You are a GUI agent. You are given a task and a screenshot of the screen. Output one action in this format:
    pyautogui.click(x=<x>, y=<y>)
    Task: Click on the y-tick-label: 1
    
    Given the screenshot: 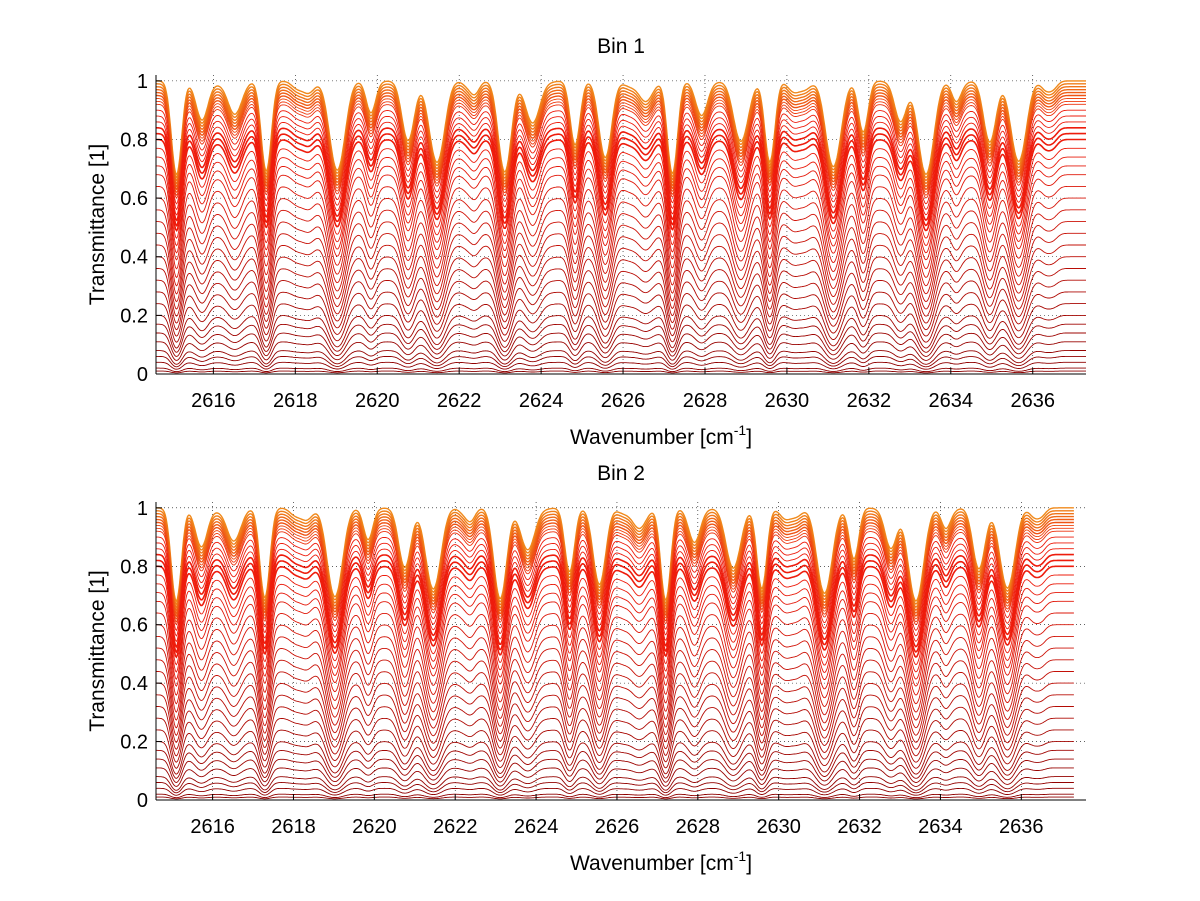 What is the action you would take?
    pyautogui.click(x=142, y=509)
    